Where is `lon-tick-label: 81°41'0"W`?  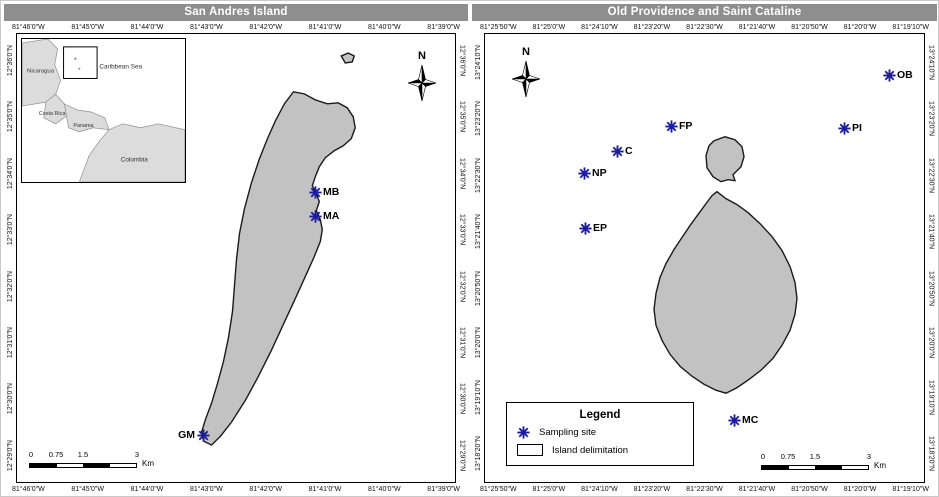
lon-tick-label: 81°41'0"W is located at coordinates (325, 27).